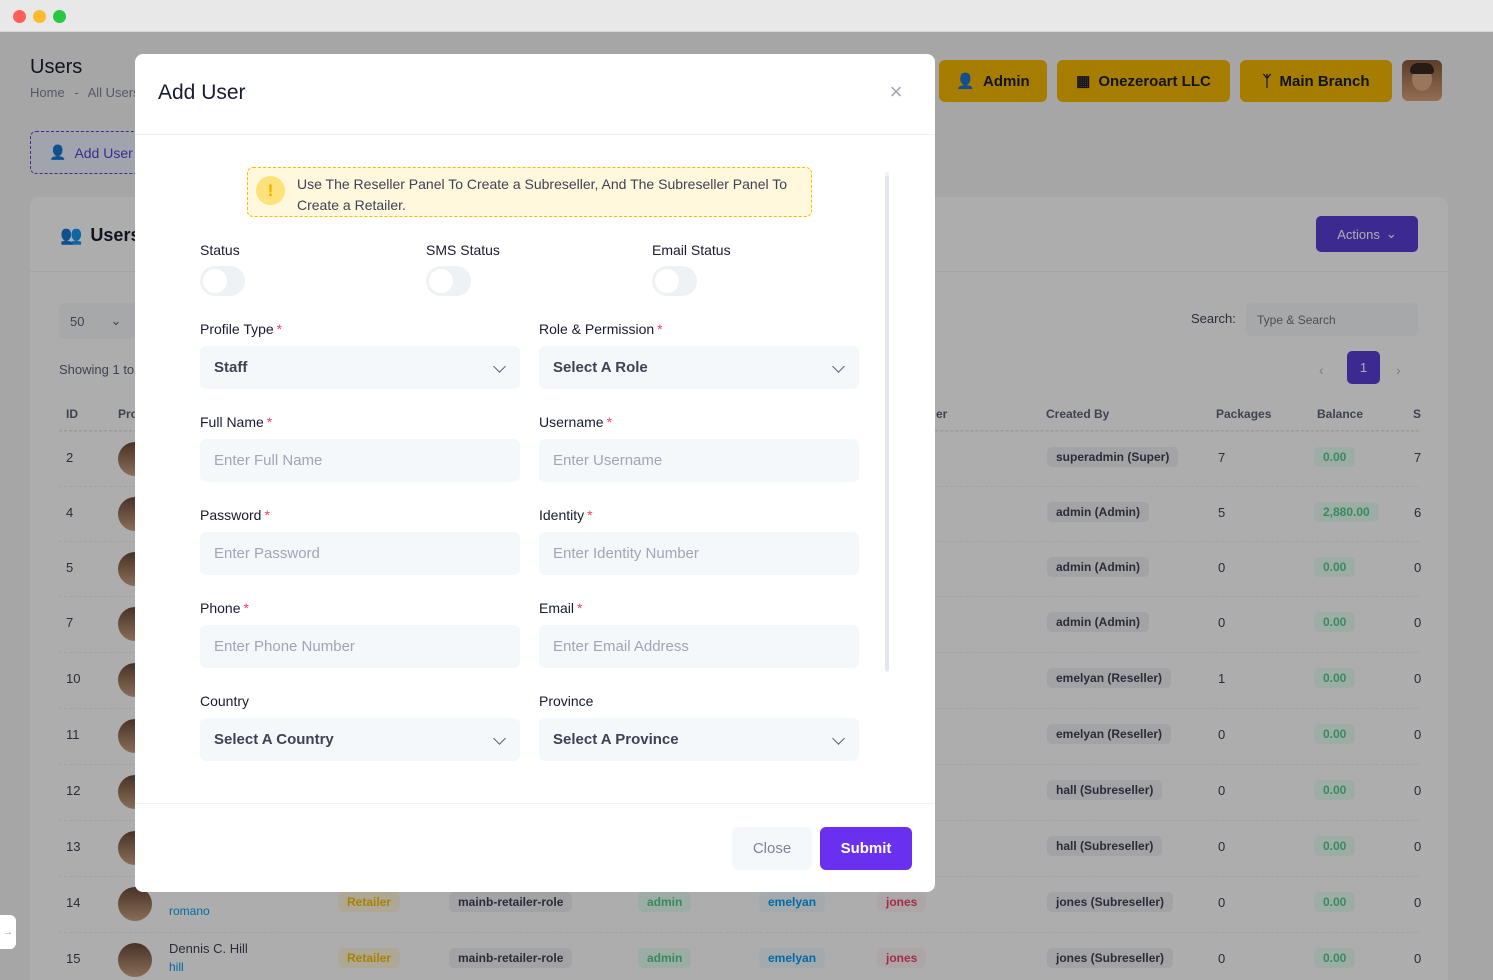 This screenshot has width=1493, height=980. I want to click on row-username: hill, so click(176, 967).